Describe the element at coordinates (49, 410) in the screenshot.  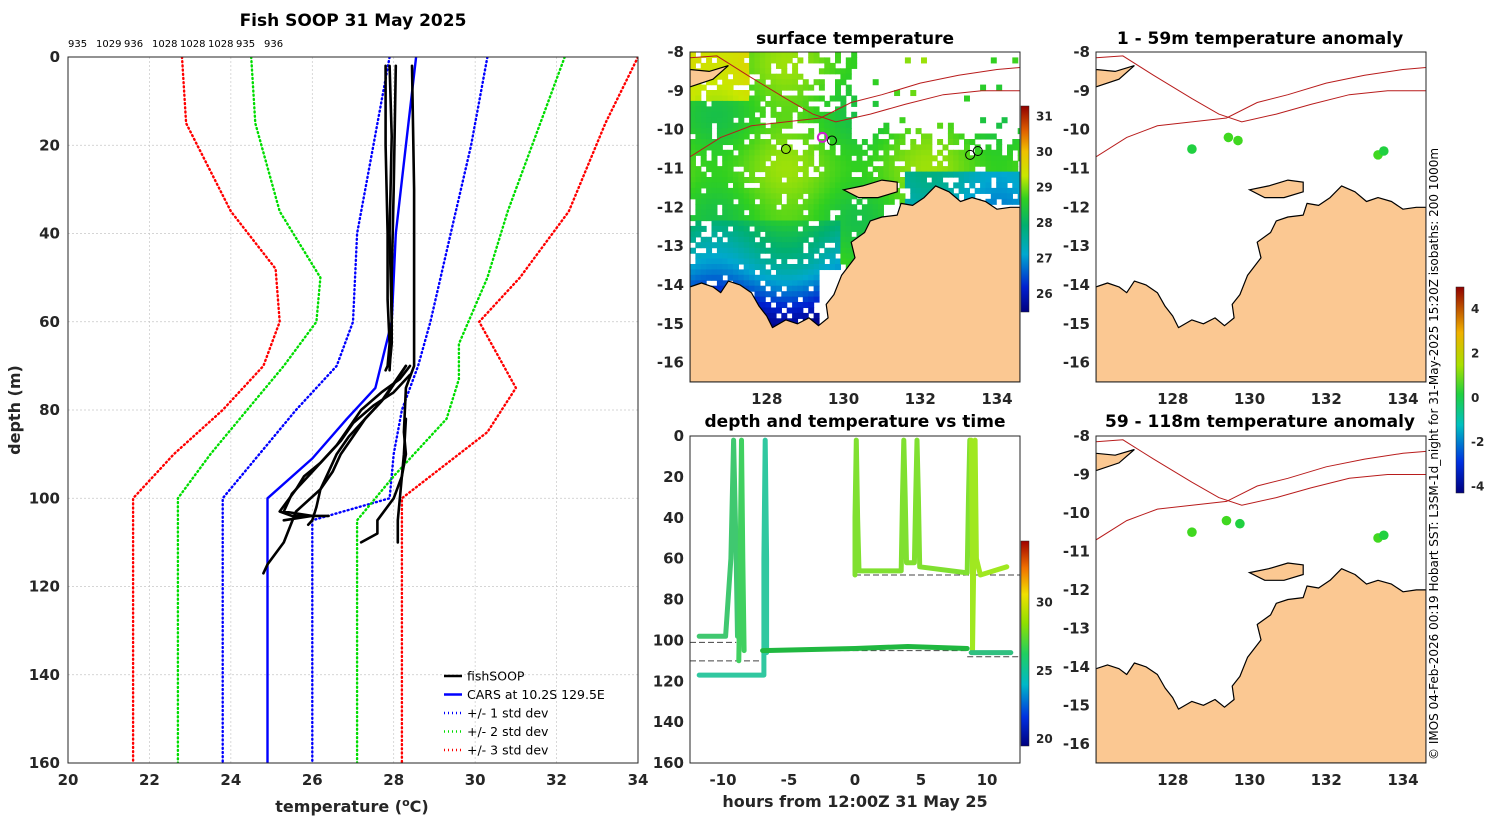
I see `y-tick-label: 80` at that location.